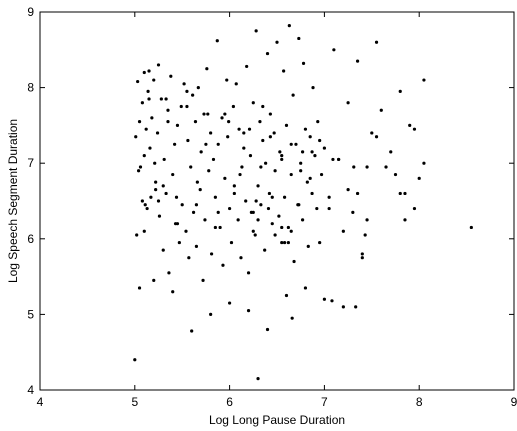 The width and height of the screenshot is (517, 431). Describe the element at coordinates (30, 163) in the screenshot. I see `y-tick-label: 7` at that location.